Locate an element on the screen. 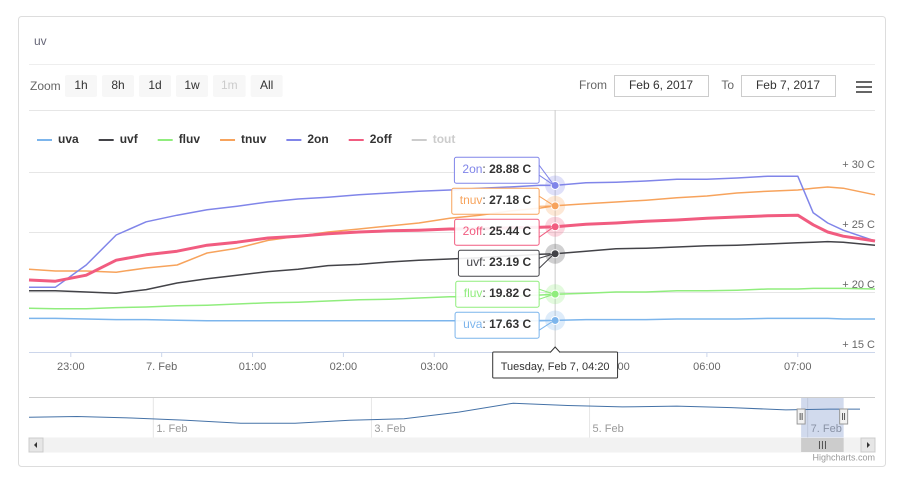  zoom-button-label: 8h is located at coordinates (117, 85).